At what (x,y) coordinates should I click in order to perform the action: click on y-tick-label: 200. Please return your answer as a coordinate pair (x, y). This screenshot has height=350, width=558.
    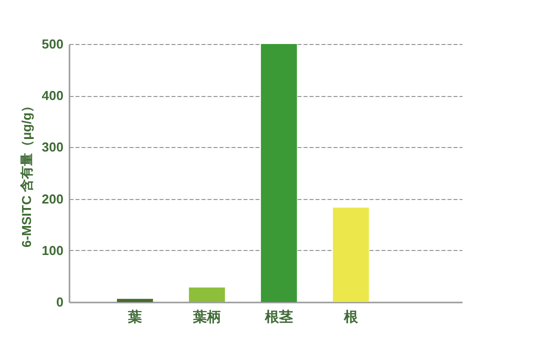
    Looking at the image, I should click on (53, 198).